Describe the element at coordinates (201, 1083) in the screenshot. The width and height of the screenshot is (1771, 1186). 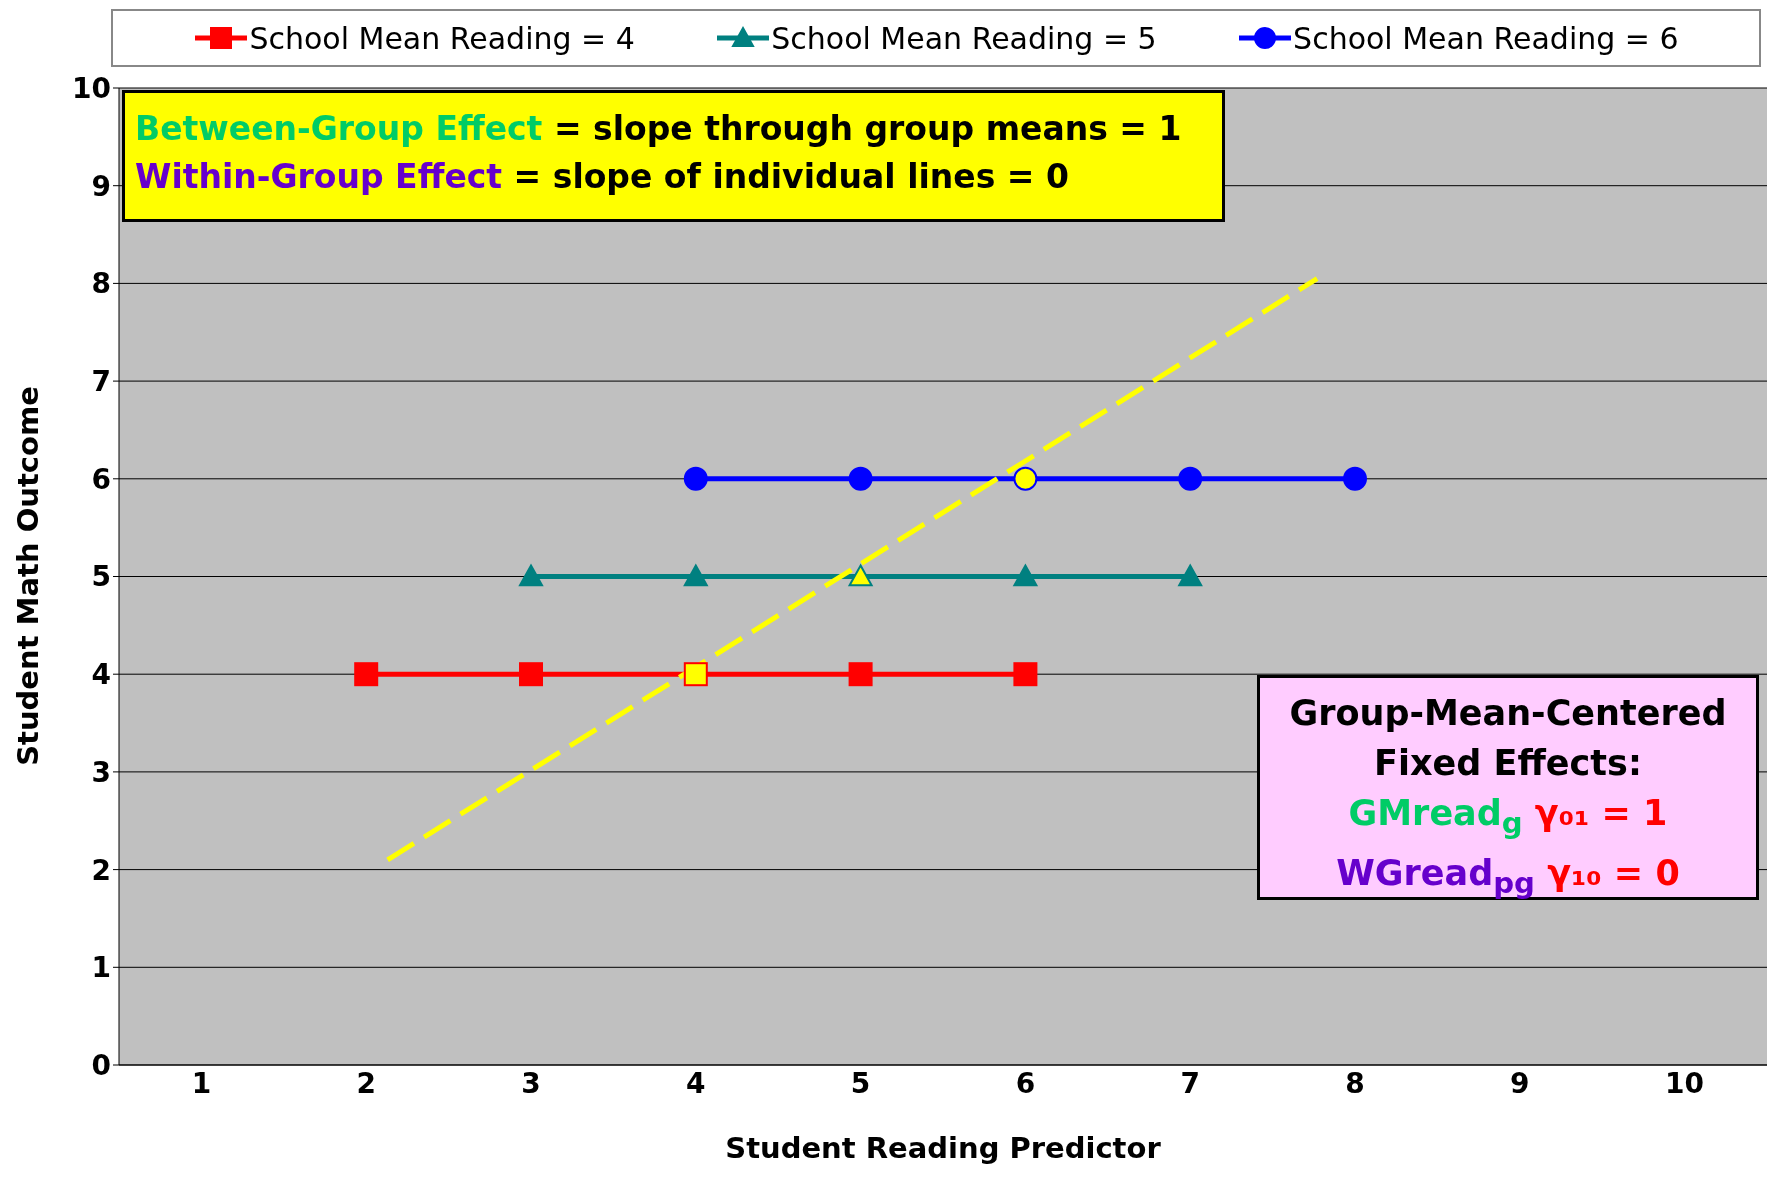
I see `x-tick-label: 1` at that location.